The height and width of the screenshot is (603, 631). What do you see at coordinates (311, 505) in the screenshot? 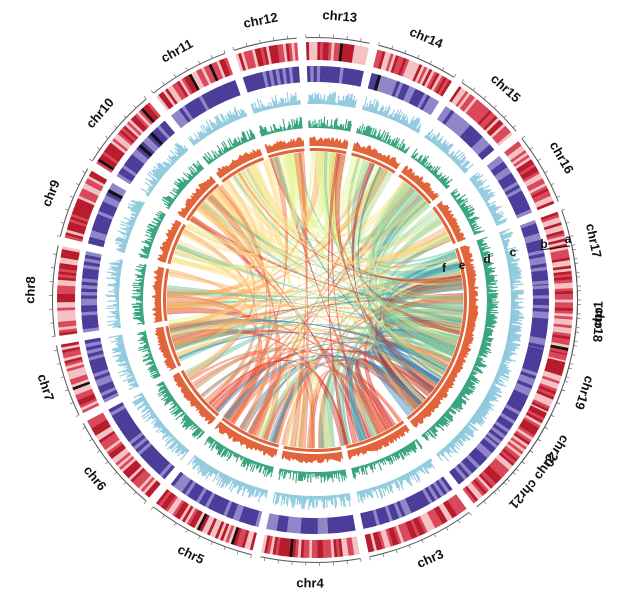
I see `chromosome-segment-chr4` at bounding box center [311, 505].